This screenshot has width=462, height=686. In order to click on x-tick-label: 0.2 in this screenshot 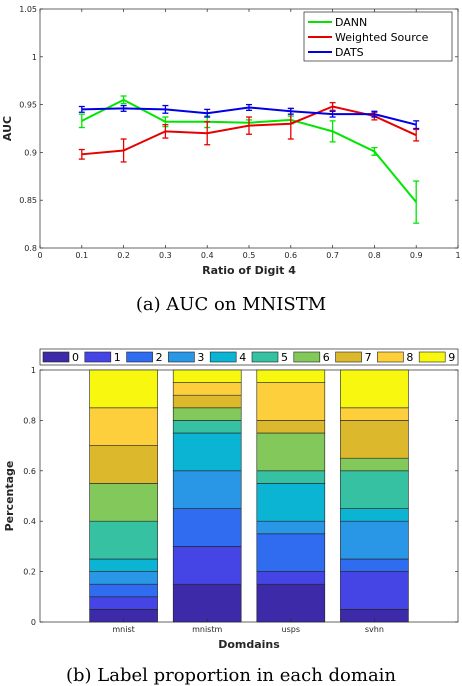, I will do `click(123, 255)`.